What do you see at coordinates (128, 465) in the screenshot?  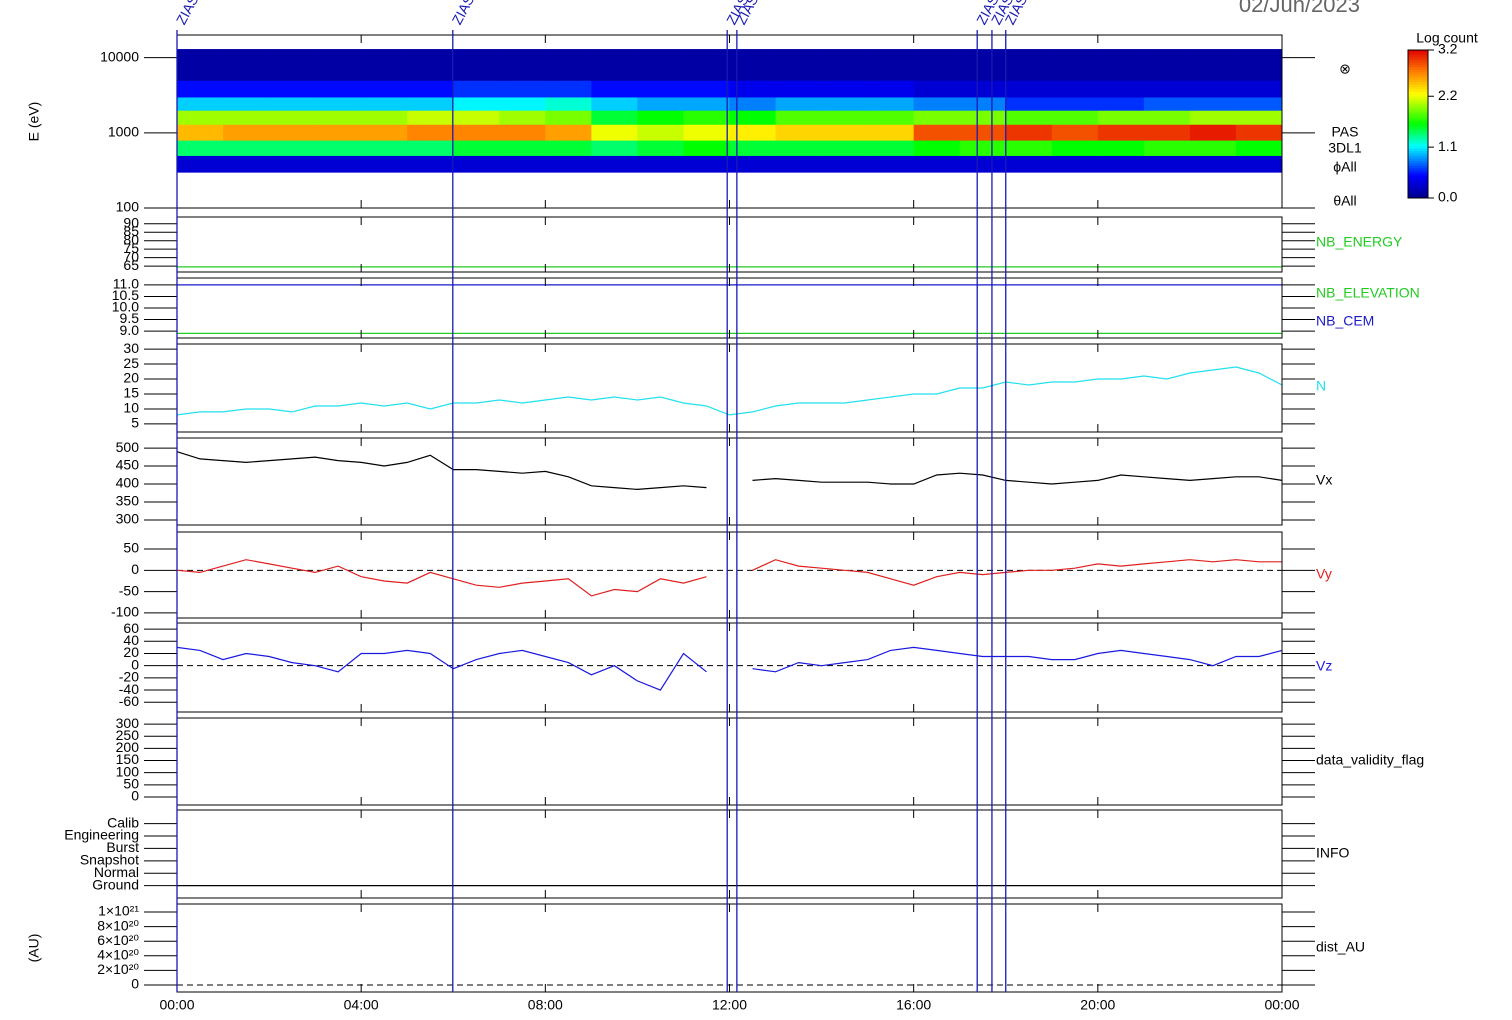 I see `y-tick-label: 450` at bounding box center [128, 465].